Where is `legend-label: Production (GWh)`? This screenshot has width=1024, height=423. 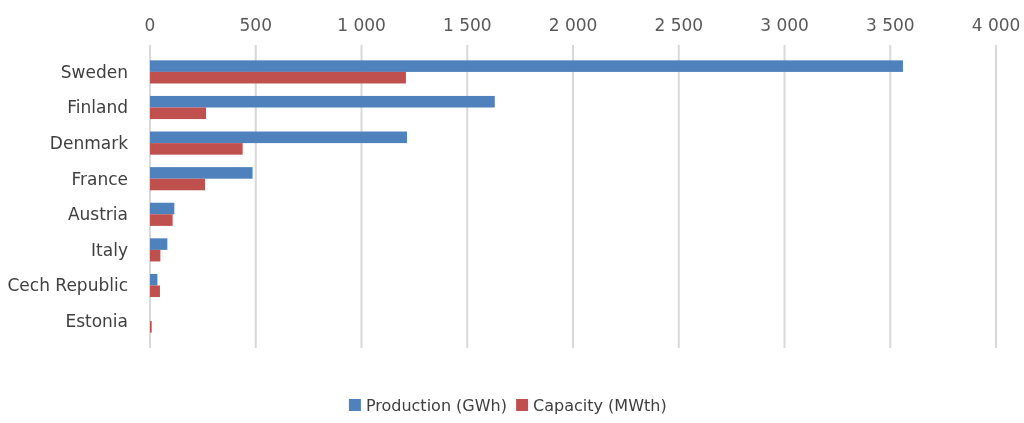
legend-label: Production (GWh) is located at coordinates (436, 405).